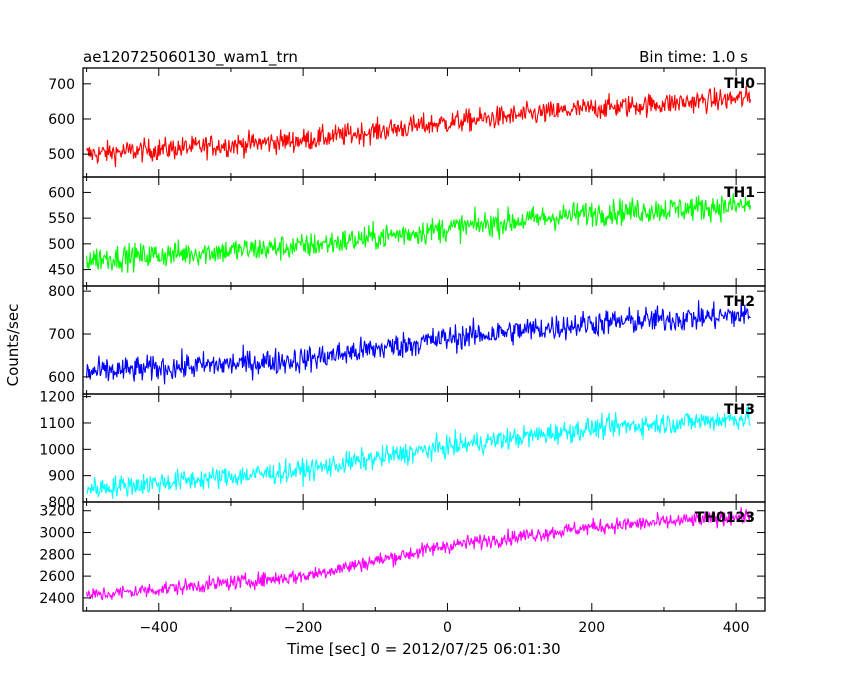 The image size is (850, 680). I want to click on panel-label: TH3, so click(739, 410).